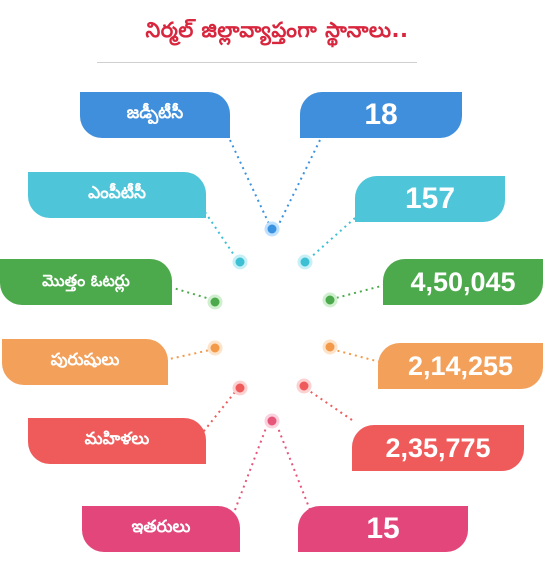  Describe the element at coordinates (357, 356) in the screenshot. I see `connector-line-men-value` at that location.